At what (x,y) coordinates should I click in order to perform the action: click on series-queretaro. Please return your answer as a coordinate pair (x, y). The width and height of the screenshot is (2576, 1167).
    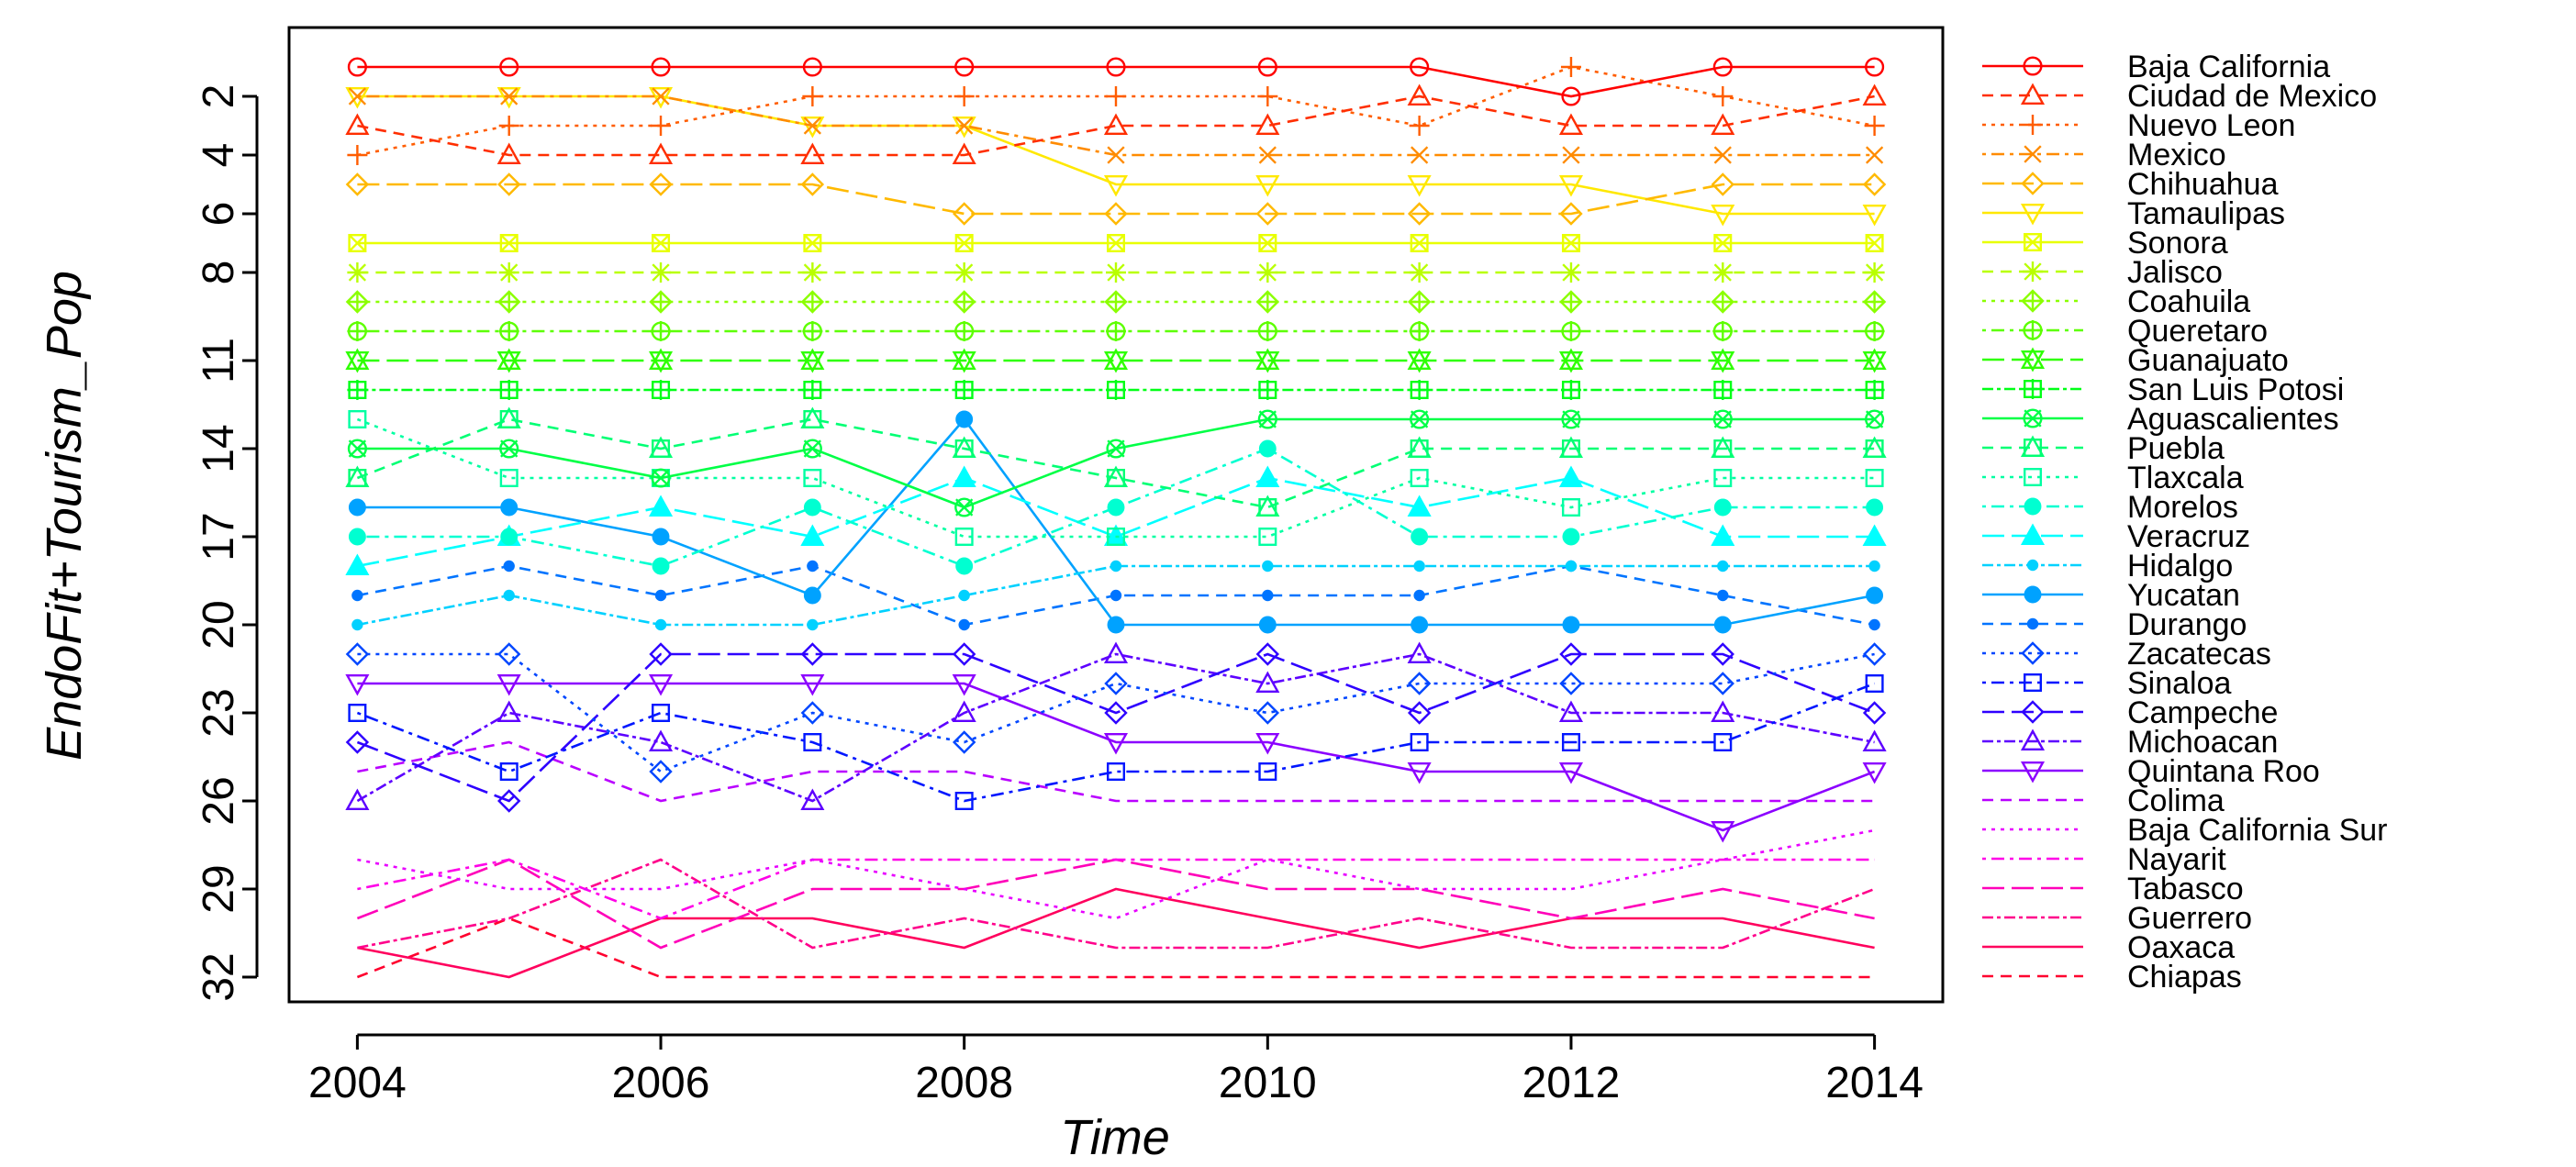
    Looking at the image, I should click on (1116, 331).